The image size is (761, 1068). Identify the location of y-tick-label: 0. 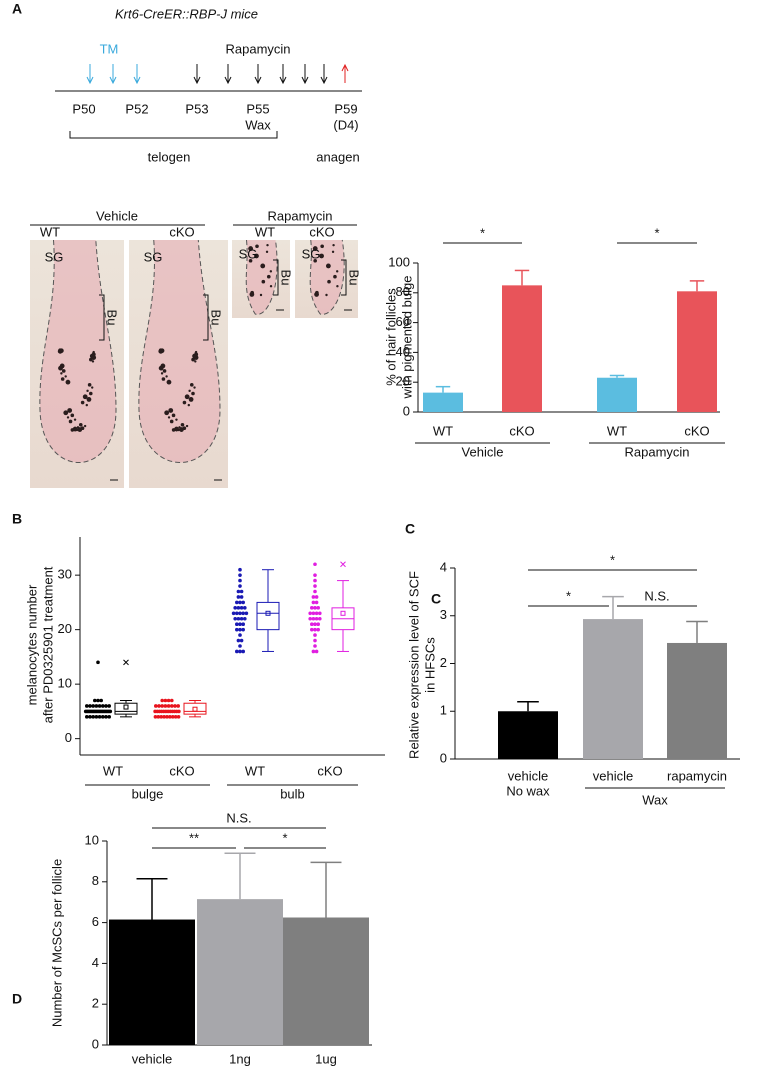
(95, 1043).